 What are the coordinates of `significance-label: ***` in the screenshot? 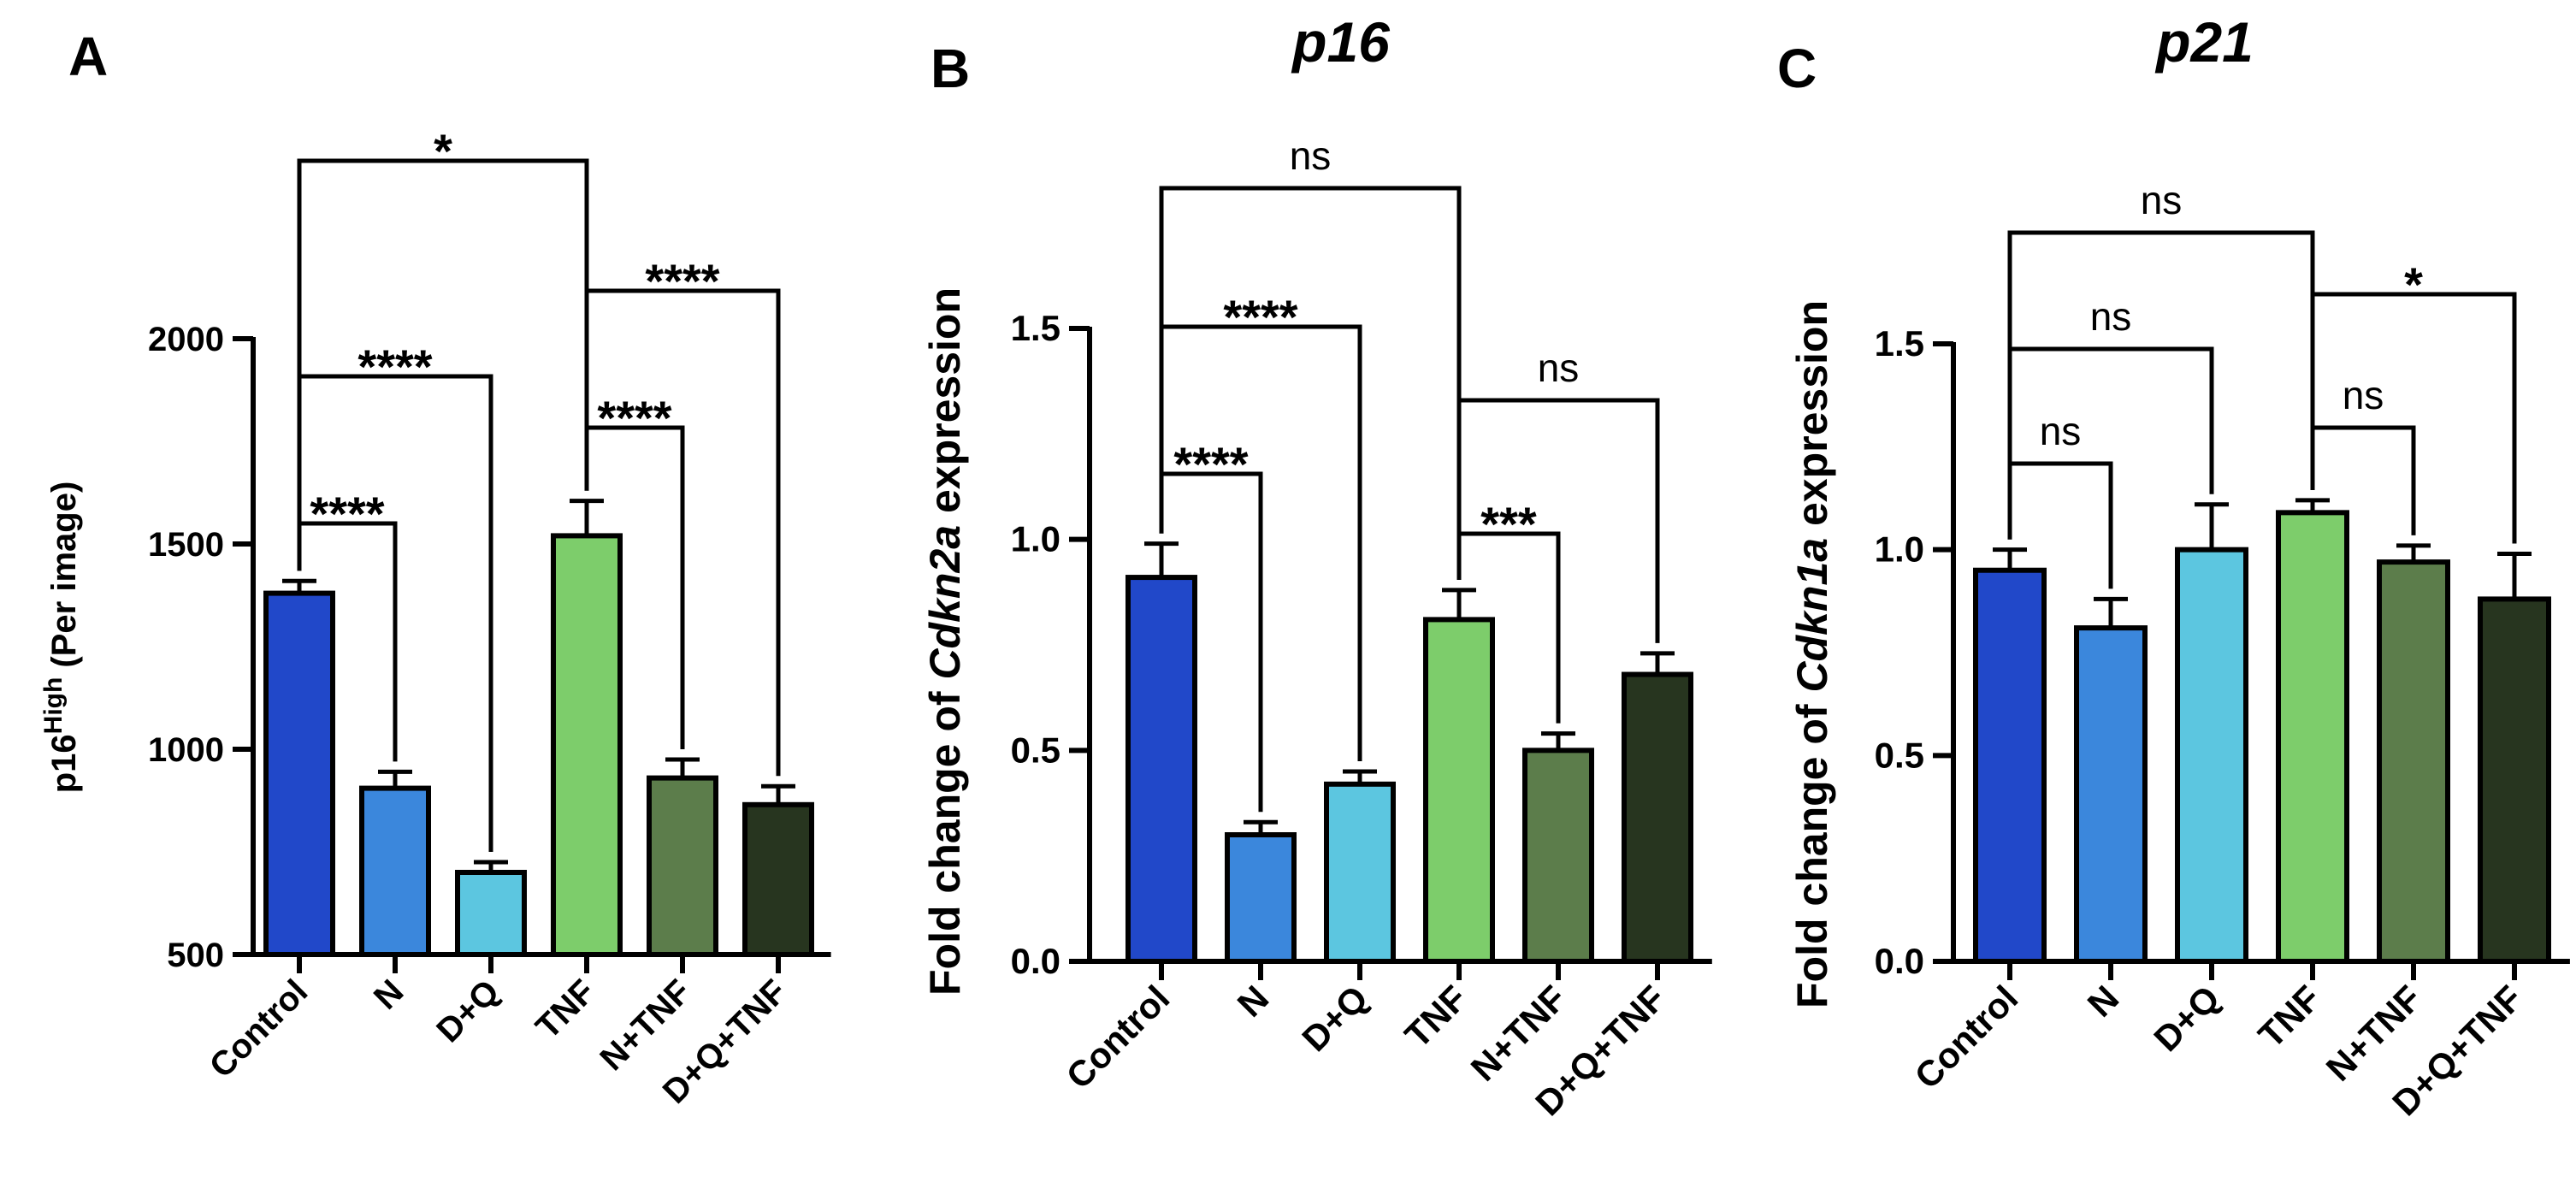 It's located at (1508, 524).